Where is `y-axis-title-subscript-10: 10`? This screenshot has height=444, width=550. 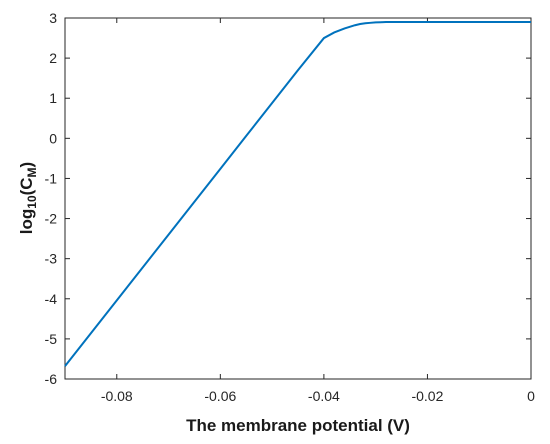
y-axis-title-subscript-10: 10 is located at coordinates (32, 202).